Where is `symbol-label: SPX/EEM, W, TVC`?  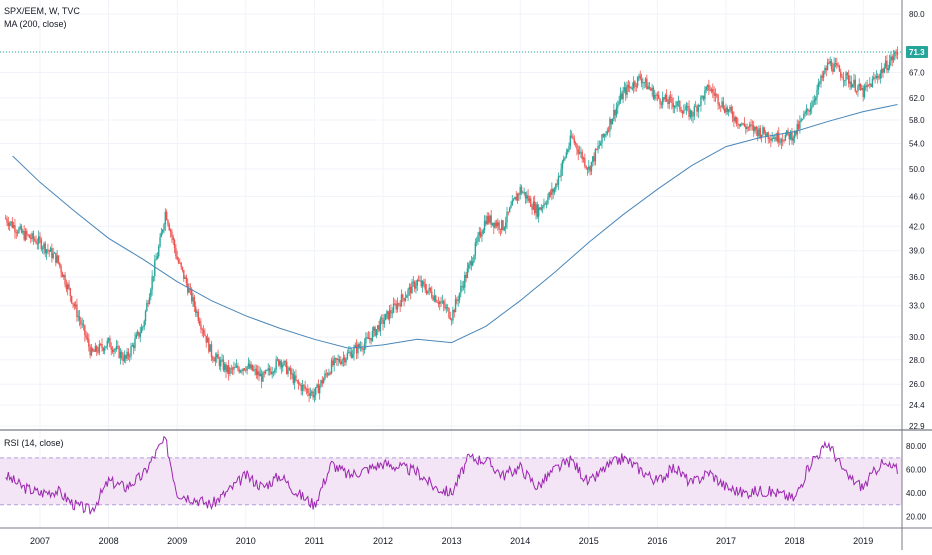
symbol-label: SPX/EEM, W, TVC is located at coordinates (42, 11).